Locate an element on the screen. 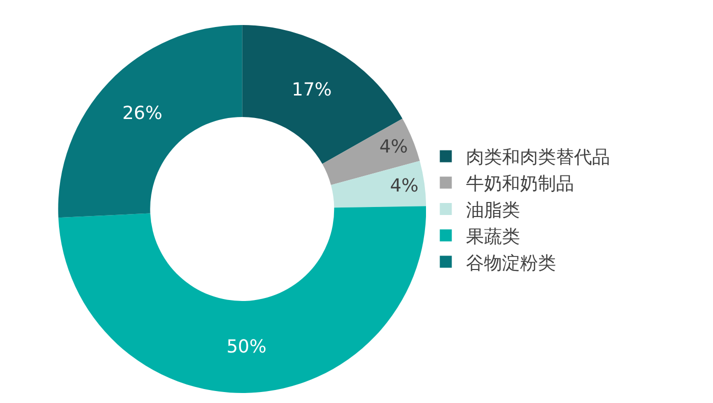 The width and height of the screenshot is (713, 403). legend-label: 肉类和肉类替代品 is located at coordinates (538, 157).